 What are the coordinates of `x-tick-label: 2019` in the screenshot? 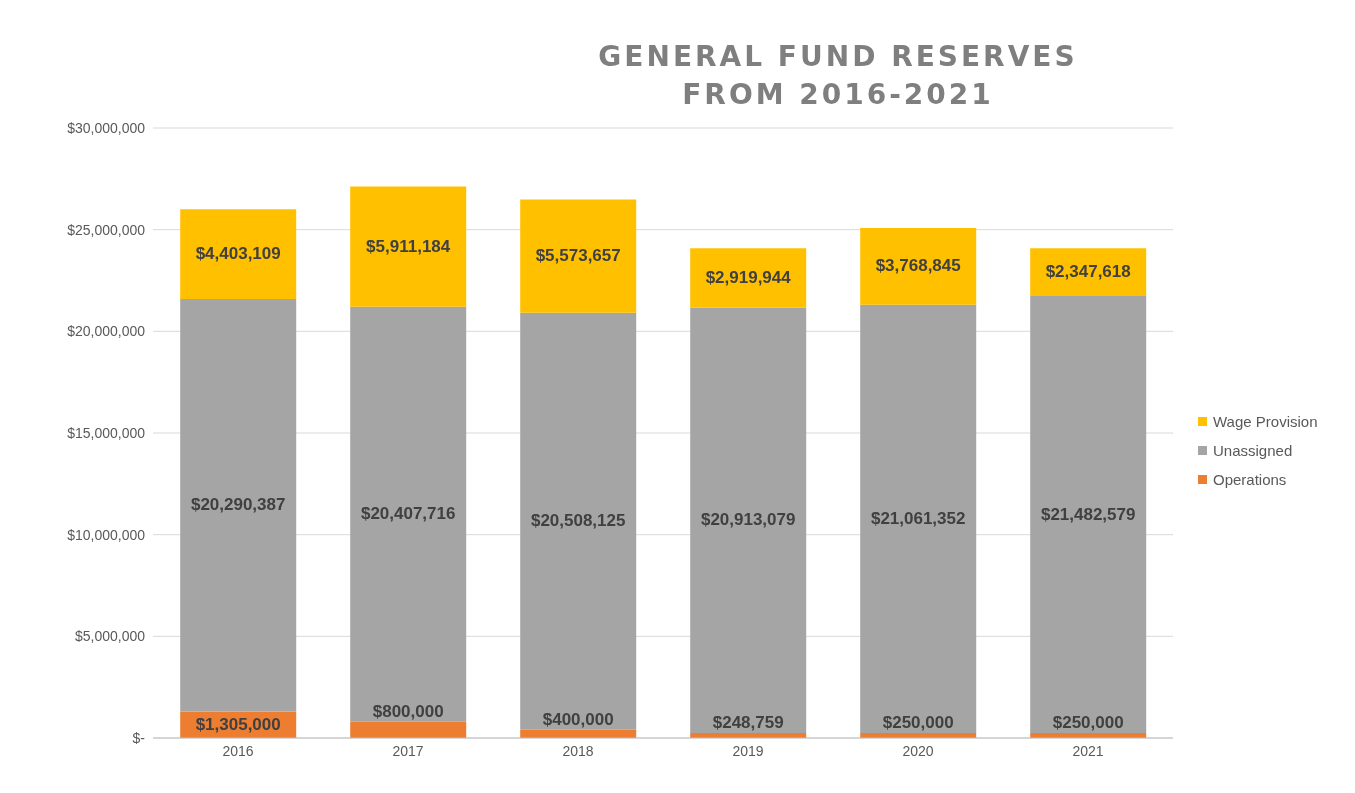 It's located at (748, 750).